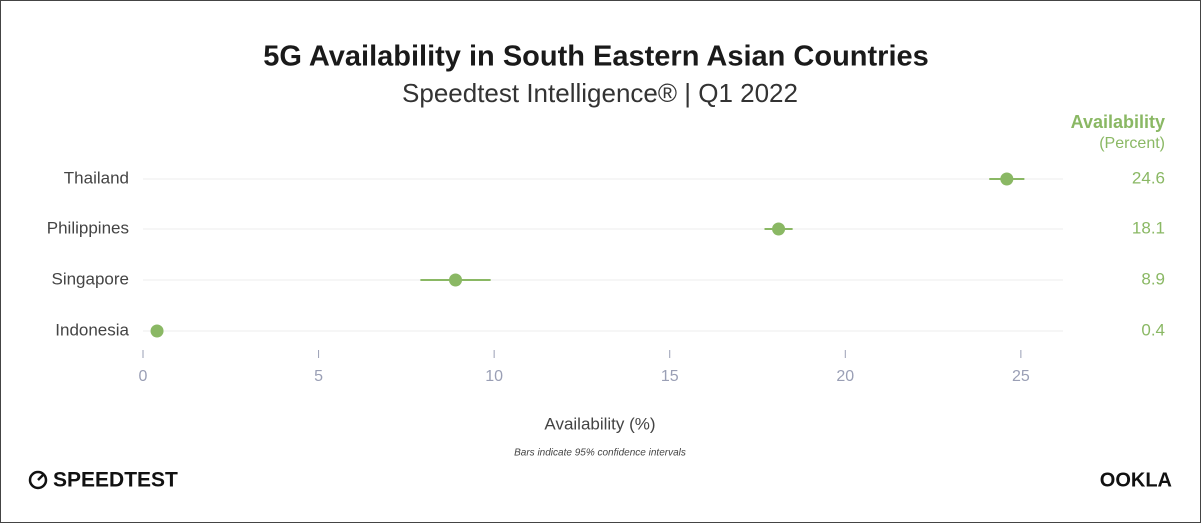  Describe the element at coordinates (1021, 376) in the screenshot. I see `x-tick-label: 25` at that location.